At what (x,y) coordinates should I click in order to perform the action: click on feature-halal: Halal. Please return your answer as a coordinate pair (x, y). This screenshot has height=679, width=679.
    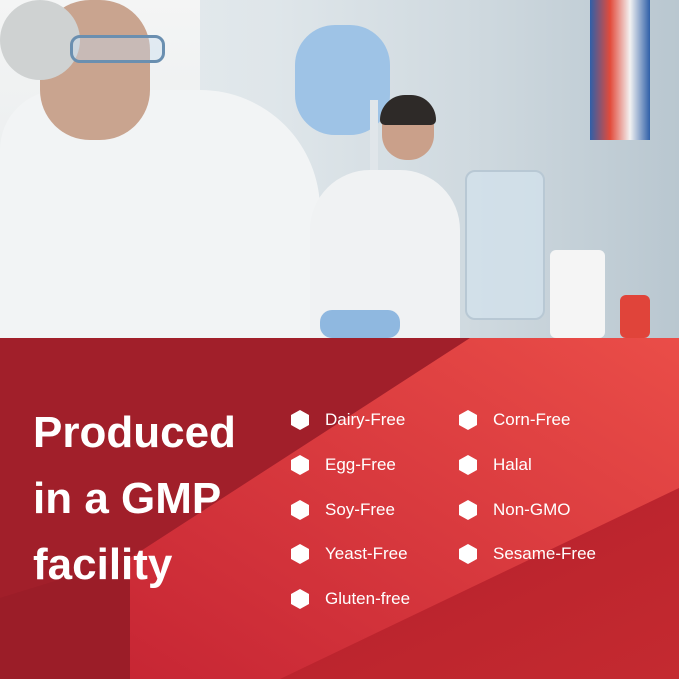
    Looking at the image, I should click on (495, 465).